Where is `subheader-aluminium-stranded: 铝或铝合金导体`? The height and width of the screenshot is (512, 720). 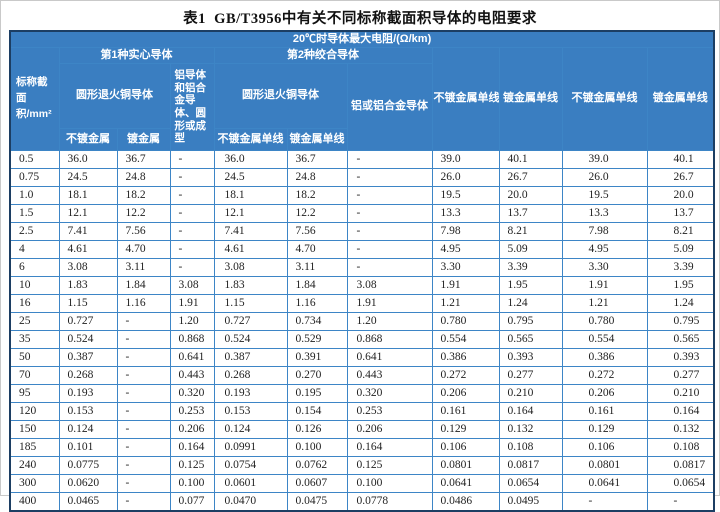 subheader-aluminium-stranded: 铝或铝合金导体 is located at coordinates (389, 107).